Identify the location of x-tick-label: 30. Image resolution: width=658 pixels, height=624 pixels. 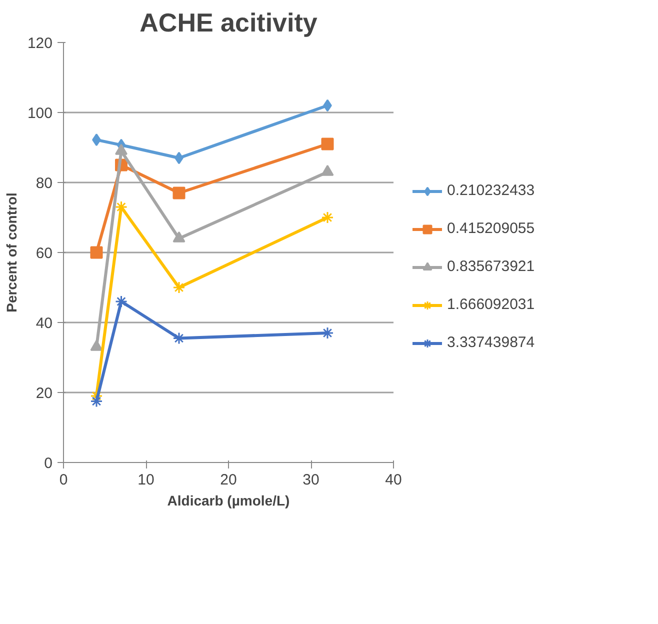
(311, 480).